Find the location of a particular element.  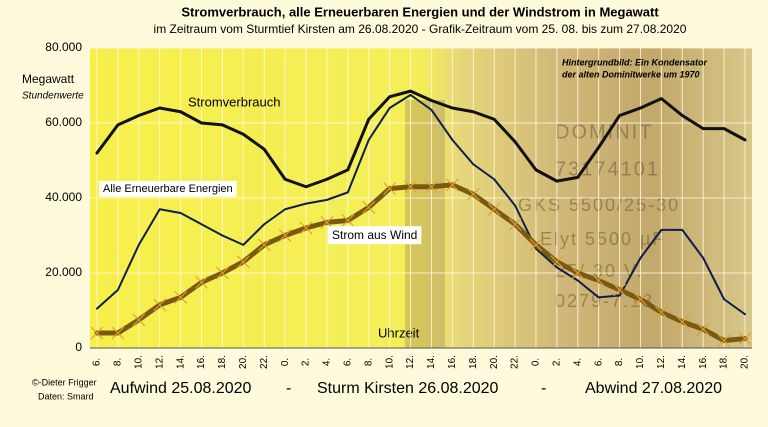

x-axis-label: Uhrzeit is located at coordinates (399, 332).